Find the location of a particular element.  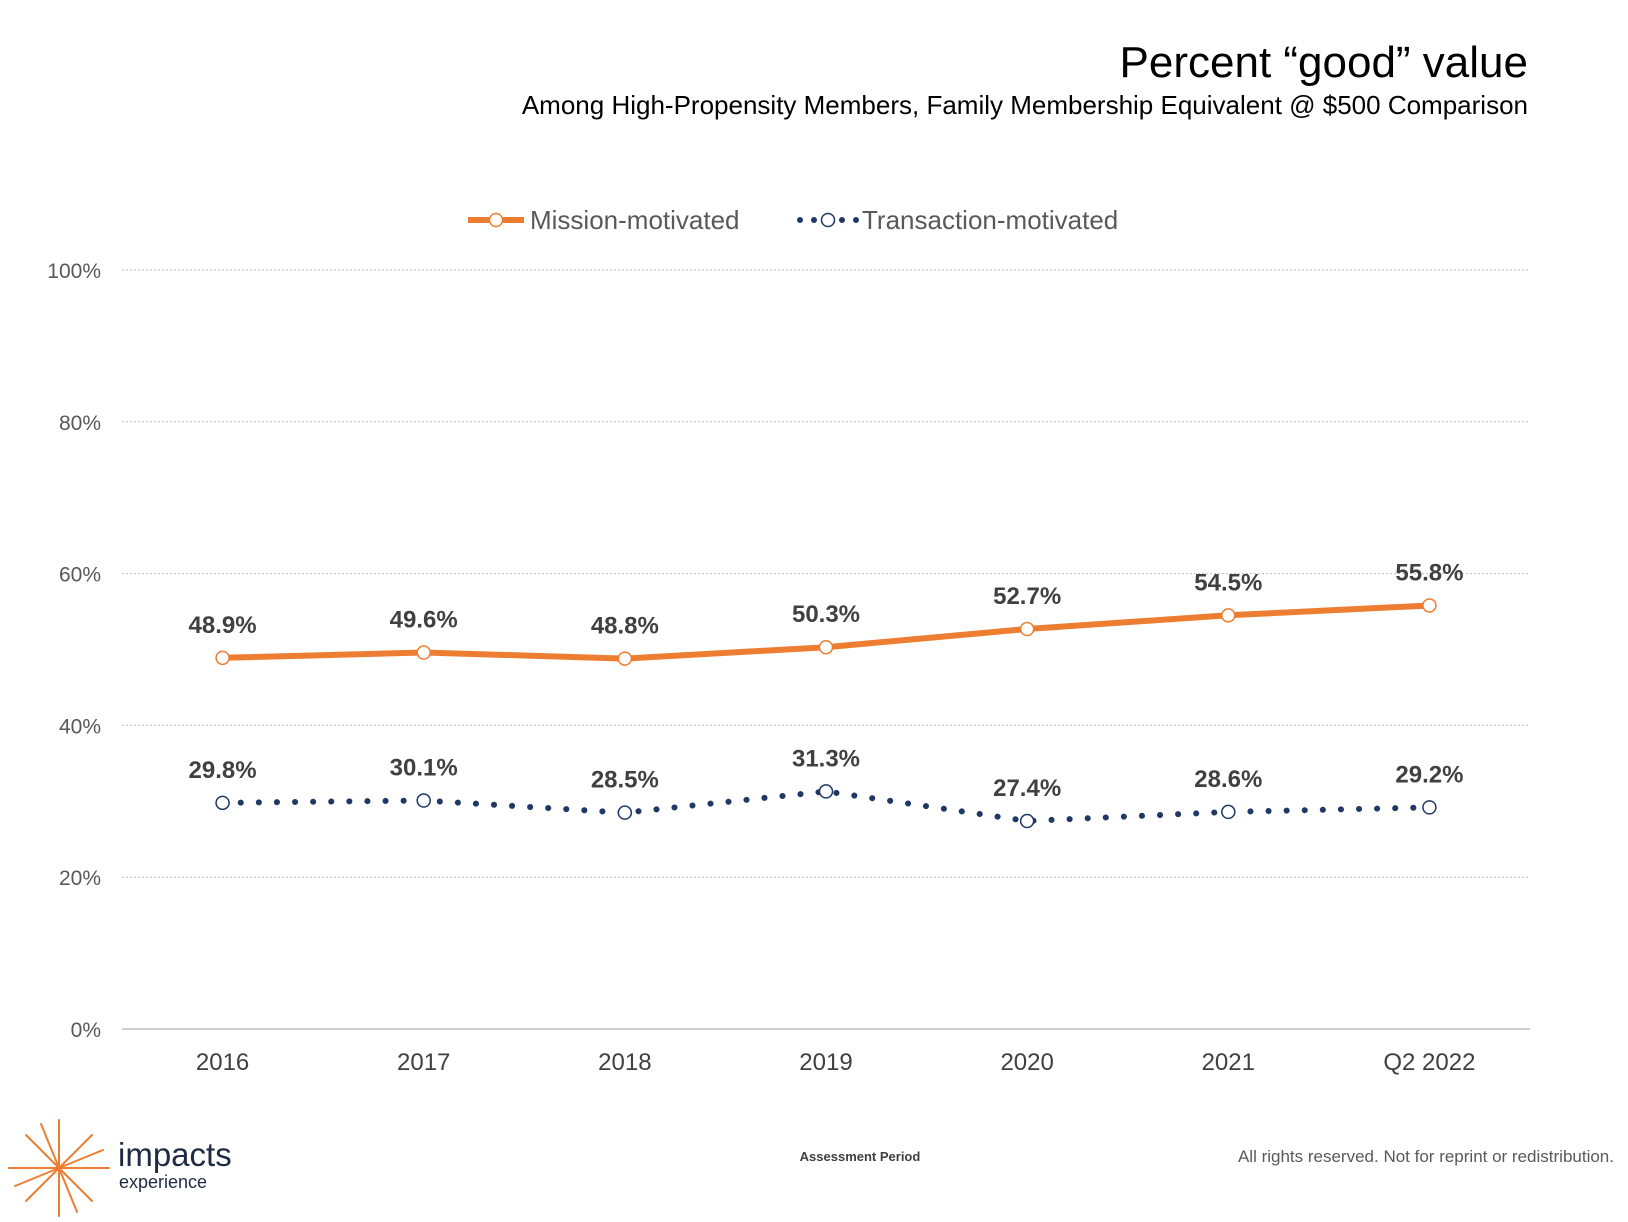

data-label: 55.8% is located at coordinates (1429, 572).